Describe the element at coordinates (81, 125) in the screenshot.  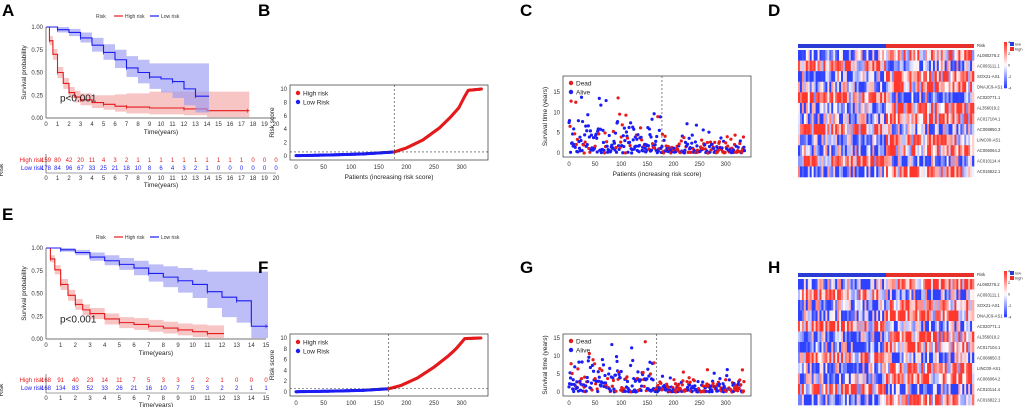
I see `x-tick-label: 3` at that location.